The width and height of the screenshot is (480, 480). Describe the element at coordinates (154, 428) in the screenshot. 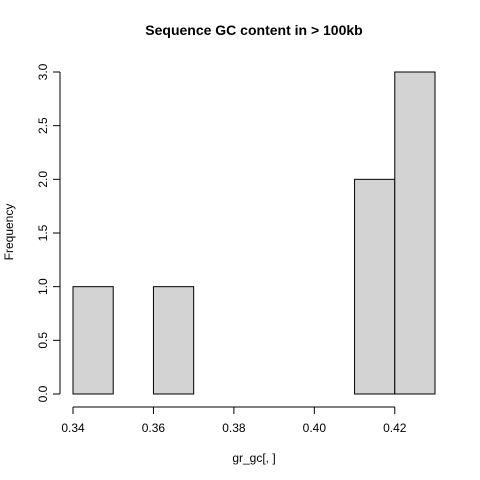

I see `x-tick-label: 0.36` at that location.